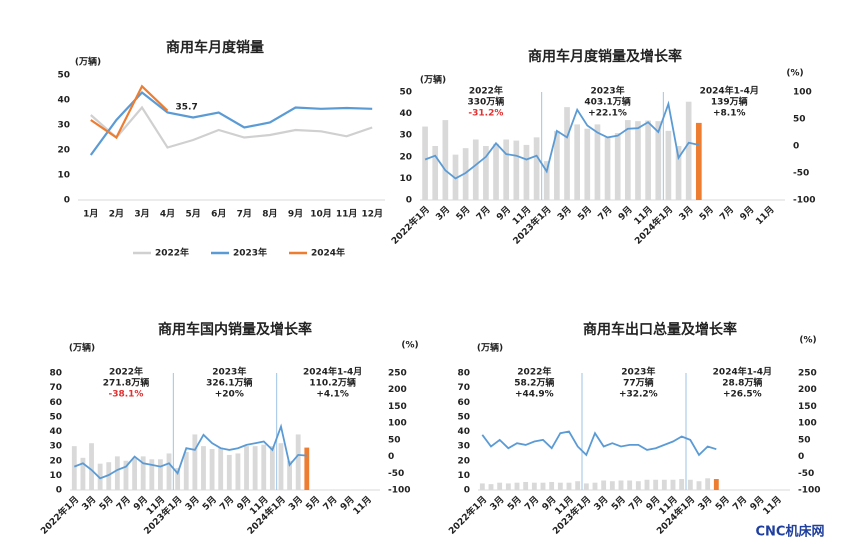 The image size is (857, 557). I want to click on x-tick-label: 8月, so click(269, 214).